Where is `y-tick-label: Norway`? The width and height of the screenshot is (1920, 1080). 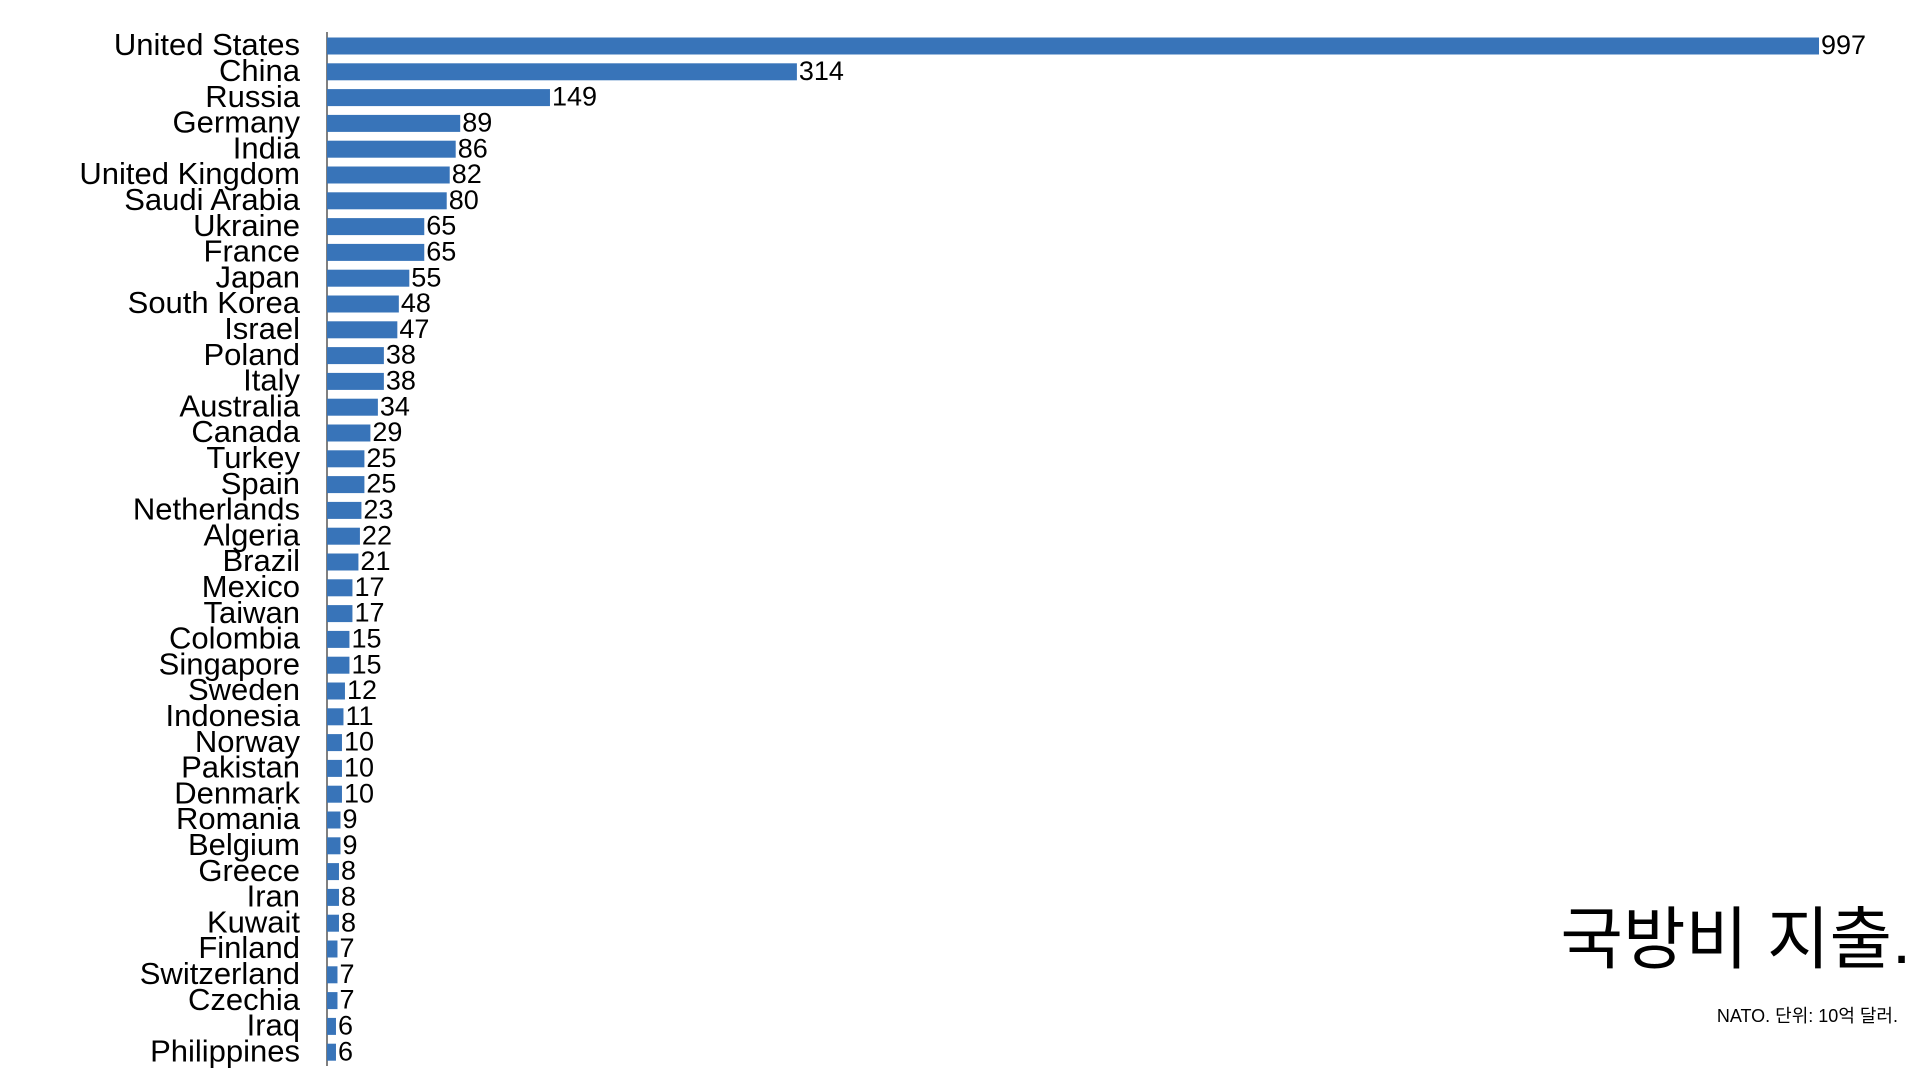 y-tick-label: Norway is located at coordinates (248, 741).